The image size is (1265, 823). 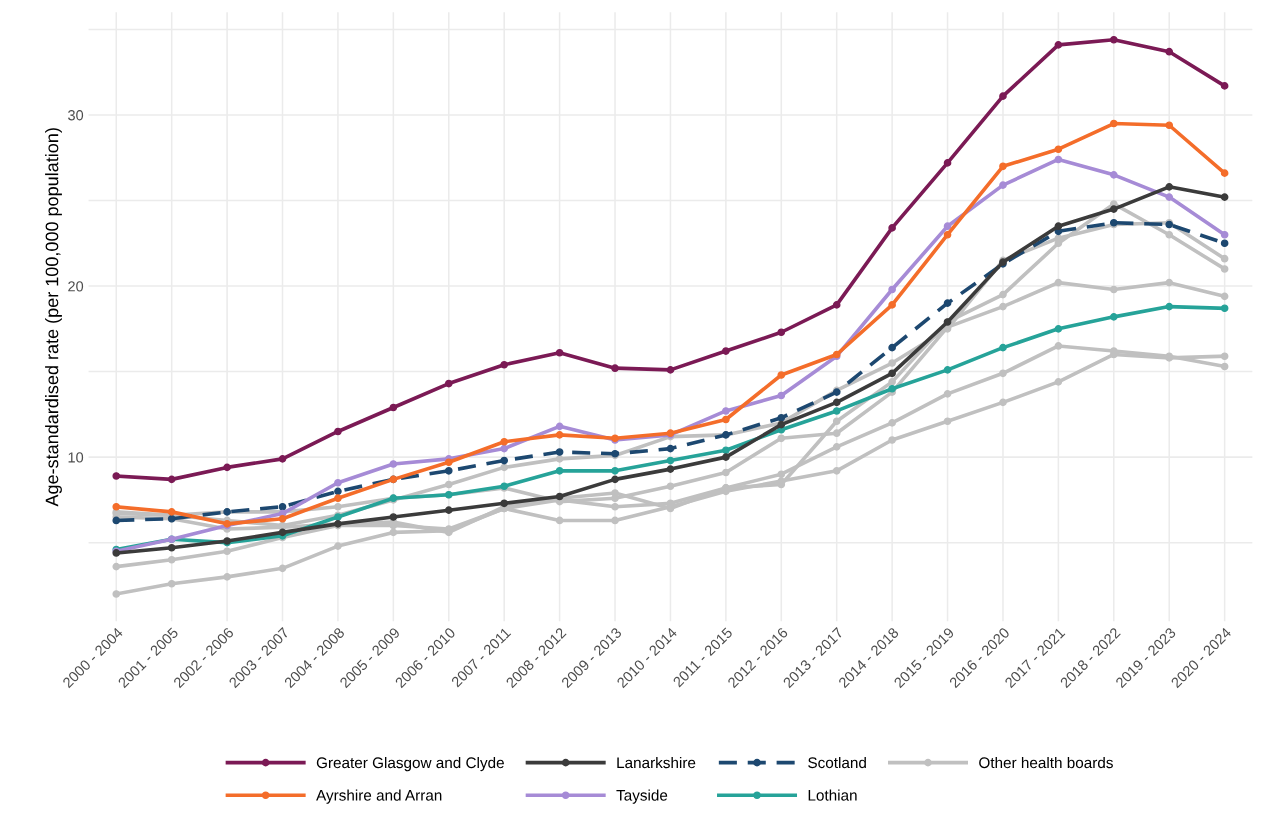 I want to click on y-tick-label: 20, so click(x=76, y=286).